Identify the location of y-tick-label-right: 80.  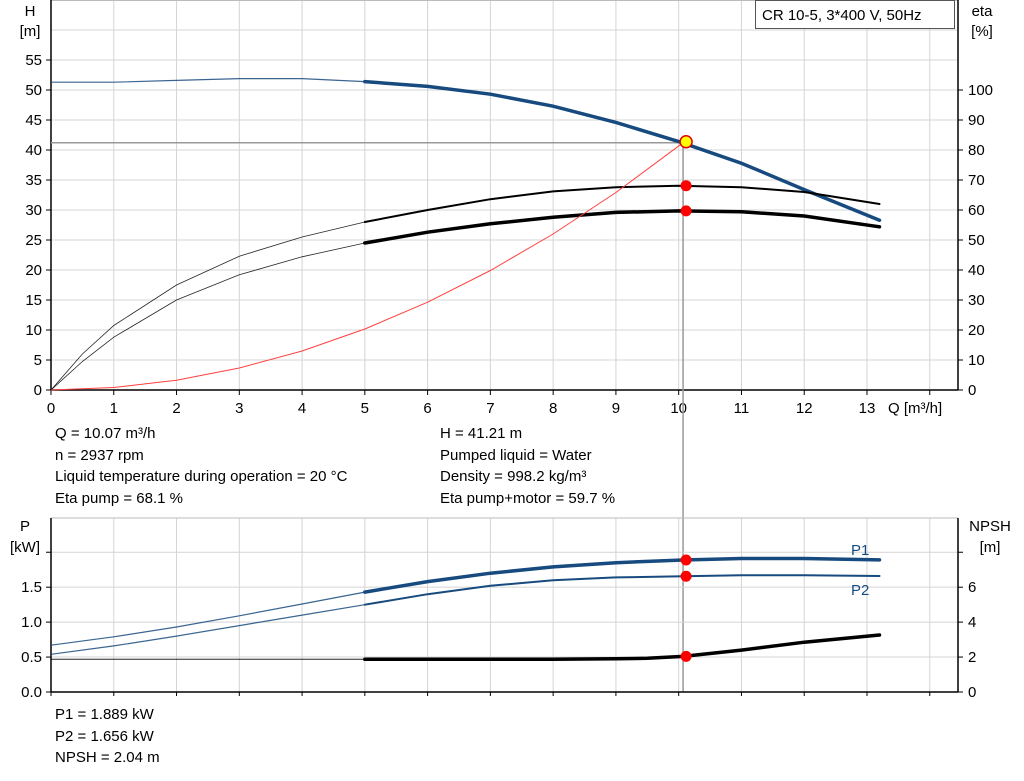
(976, 150).